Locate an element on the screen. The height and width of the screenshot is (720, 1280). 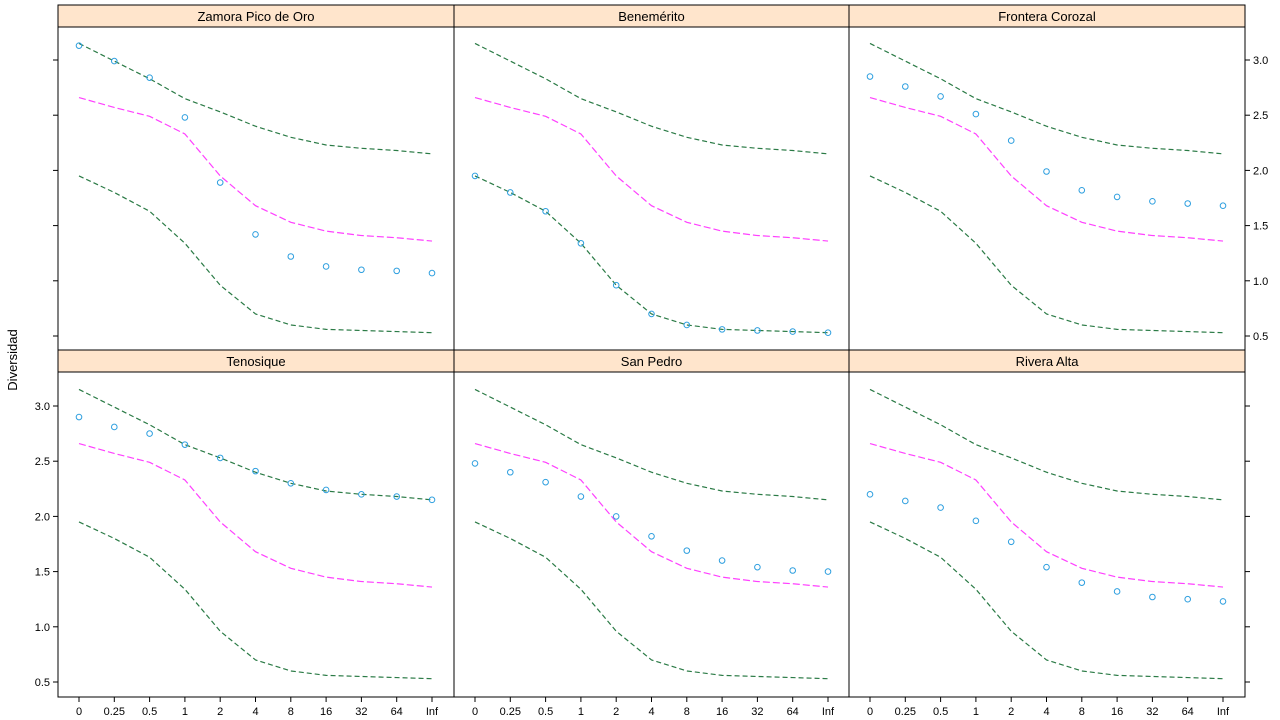
panel-title: Tenosique is located at coordinates (255, 361).